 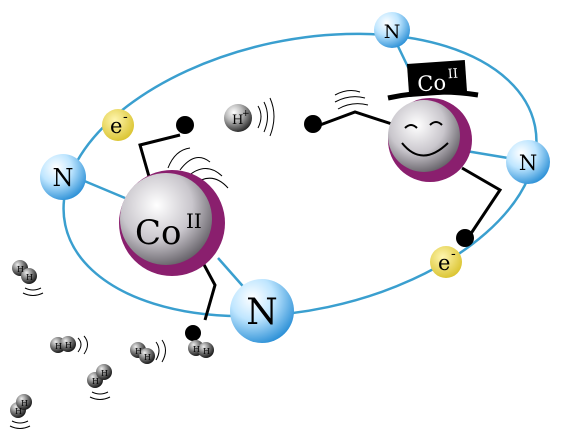 I want to click on proton-sphere-icon: H +, so click(x=249, y=117).